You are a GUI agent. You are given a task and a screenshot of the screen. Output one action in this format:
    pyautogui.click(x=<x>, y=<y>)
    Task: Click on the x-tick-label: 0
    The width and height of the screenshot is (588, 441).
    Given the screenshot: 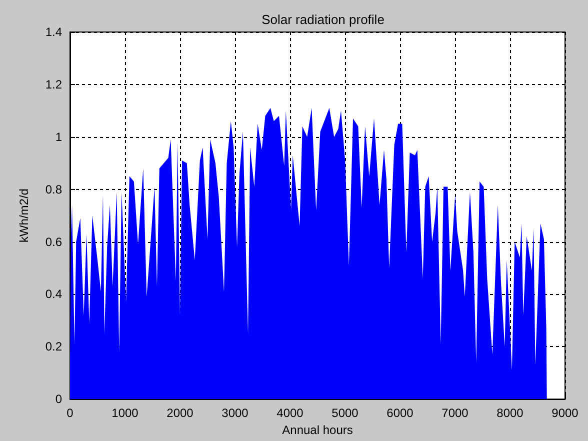 What is the action you would take?
    pyautogui.click(x=70, y=413)
    